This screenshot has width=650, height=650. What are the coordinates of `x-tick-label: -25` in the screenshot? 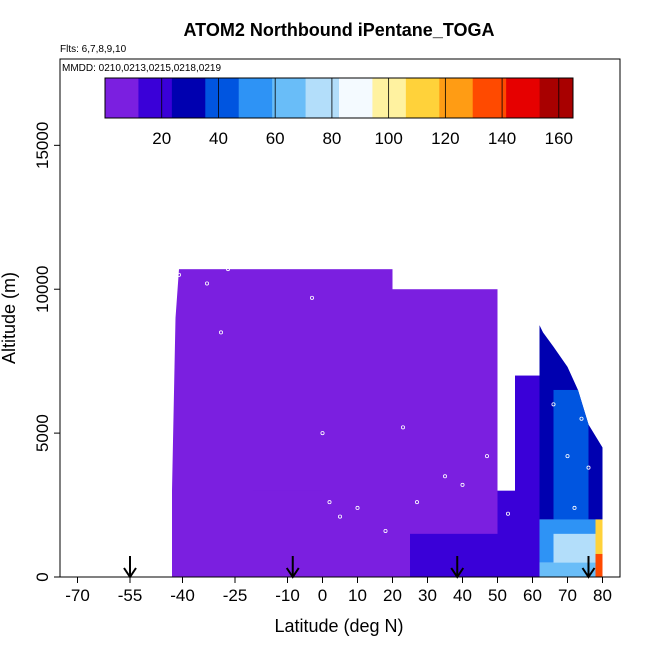 It's located at (235, 595).